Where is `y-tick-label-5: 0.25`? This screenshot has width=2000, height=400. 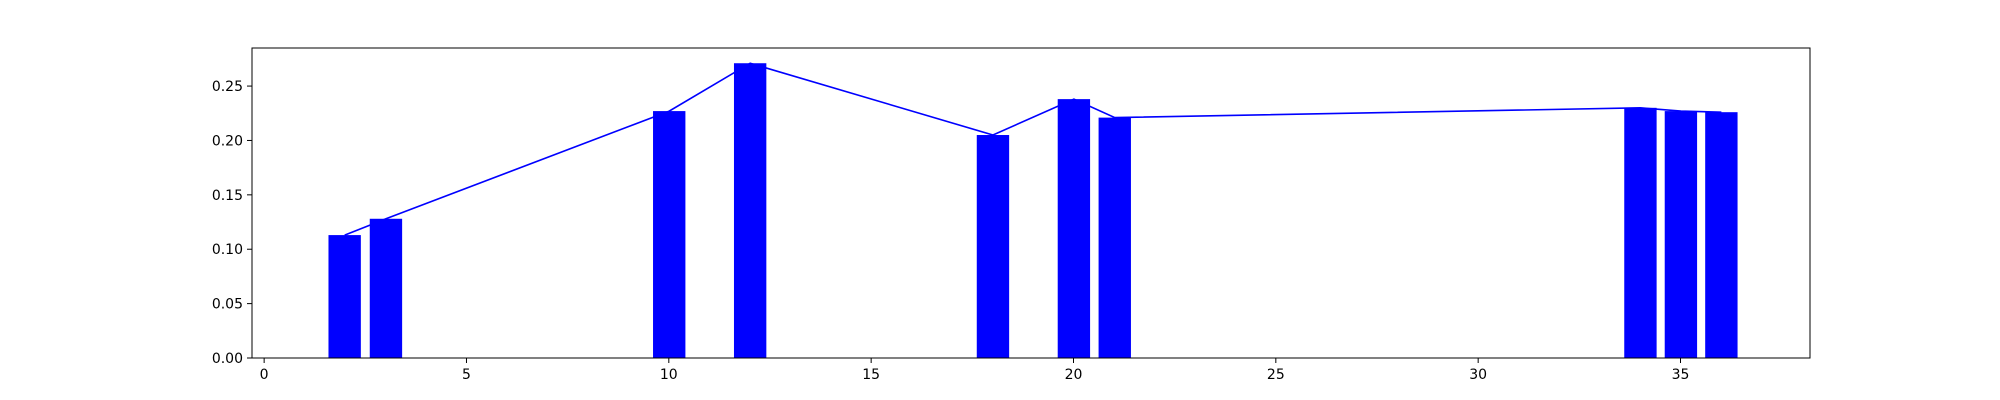
y-tick-label-5: 0.25 is located at coordinates (227, 87).